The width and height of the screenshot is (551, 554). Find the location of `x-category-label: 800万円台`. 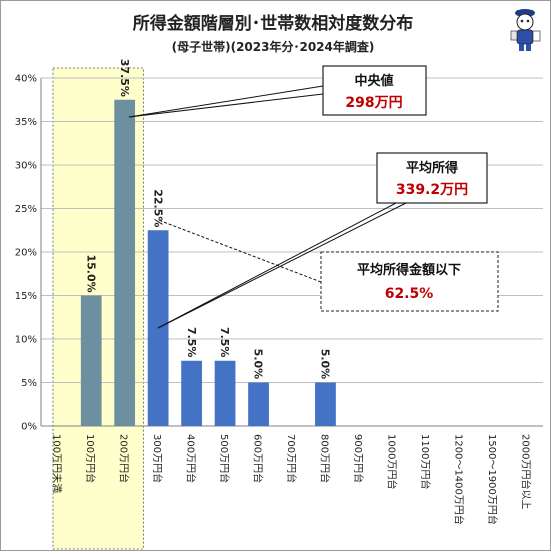

x-category-label: 800万円台 is located at coordinates (324, 458).